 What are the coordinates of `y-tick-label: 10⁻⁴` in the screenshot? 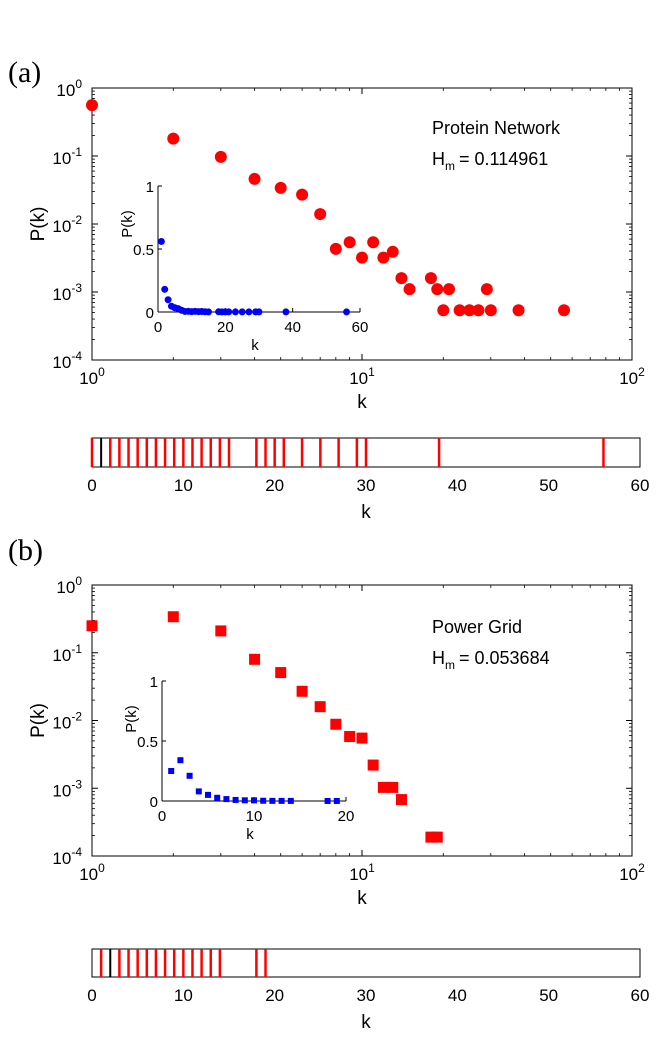 It's located at (67, 360).